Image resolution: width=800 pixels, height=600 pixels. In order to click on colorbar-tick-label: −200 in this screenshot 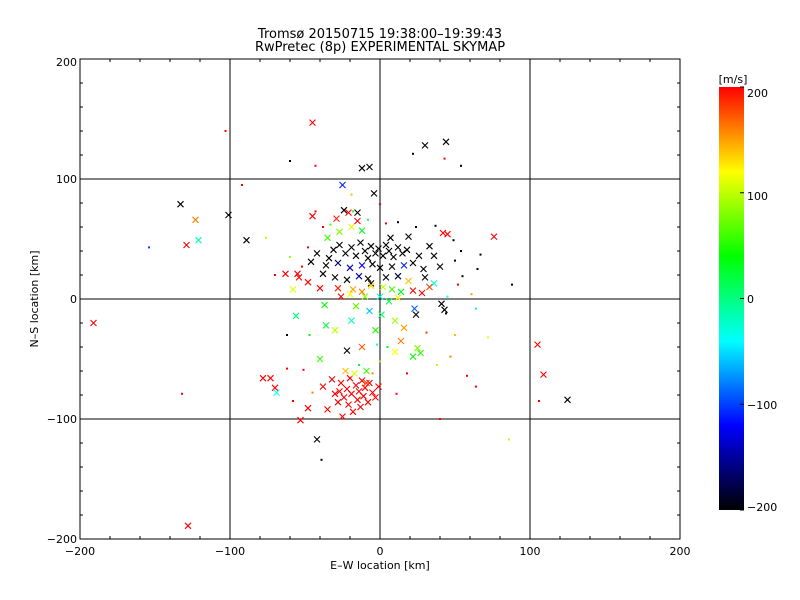, I will do `click(762, 507)`.